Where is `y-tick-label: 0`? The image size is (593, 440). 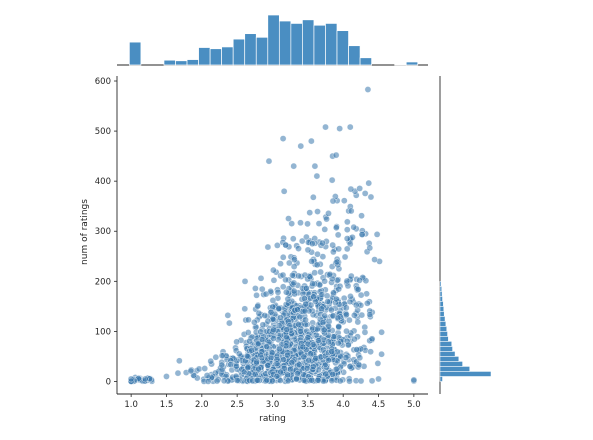 y-tick-label: 0 is located at coordinates (108, 382).